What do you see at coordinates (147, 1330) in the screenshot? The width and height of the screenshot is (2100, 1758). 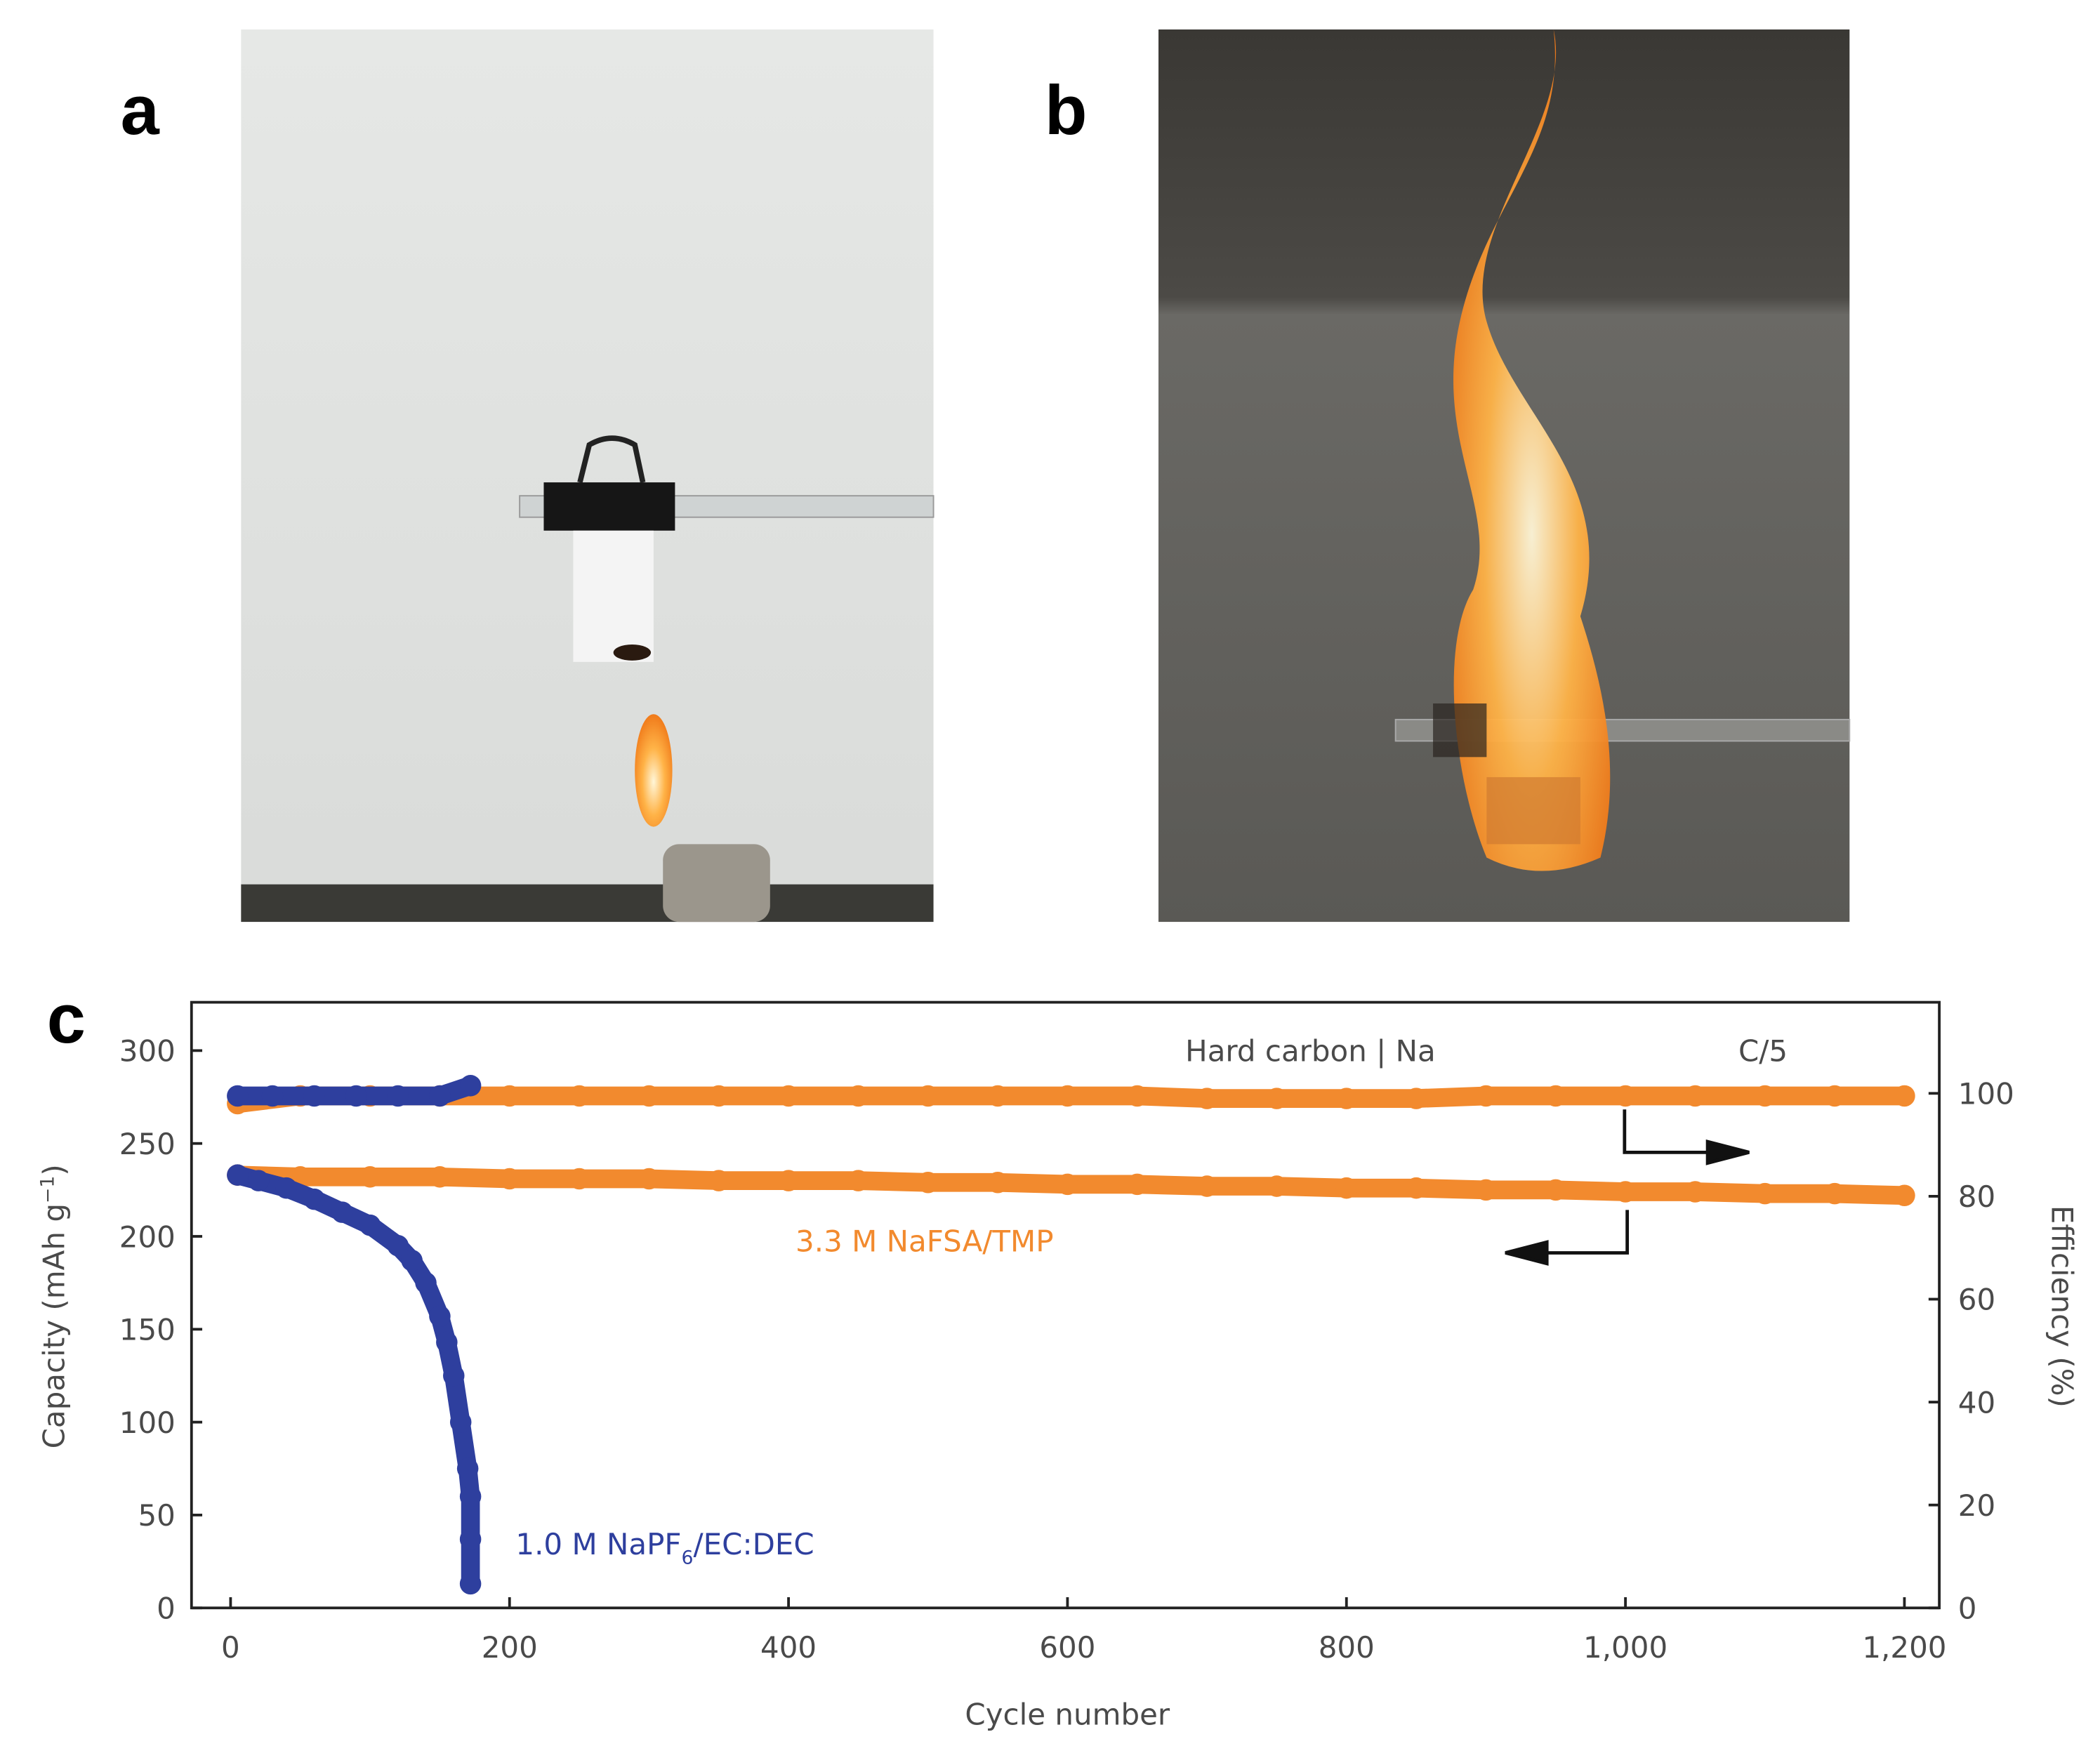 I see `y-tick-label: 150` at bounding box center [147, 1330].